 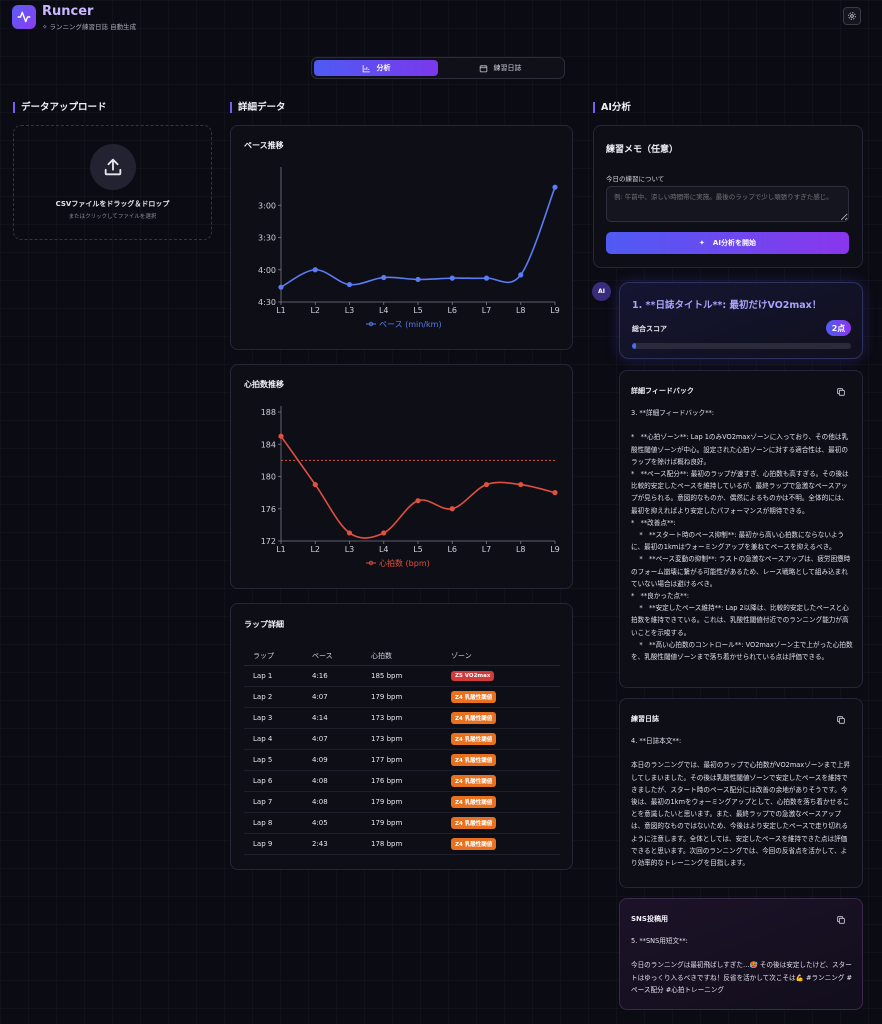 What do you see at coordinates (68, 11) in the screenshot?
I see `app-title: Runcer` at bounding box center [68, 11].